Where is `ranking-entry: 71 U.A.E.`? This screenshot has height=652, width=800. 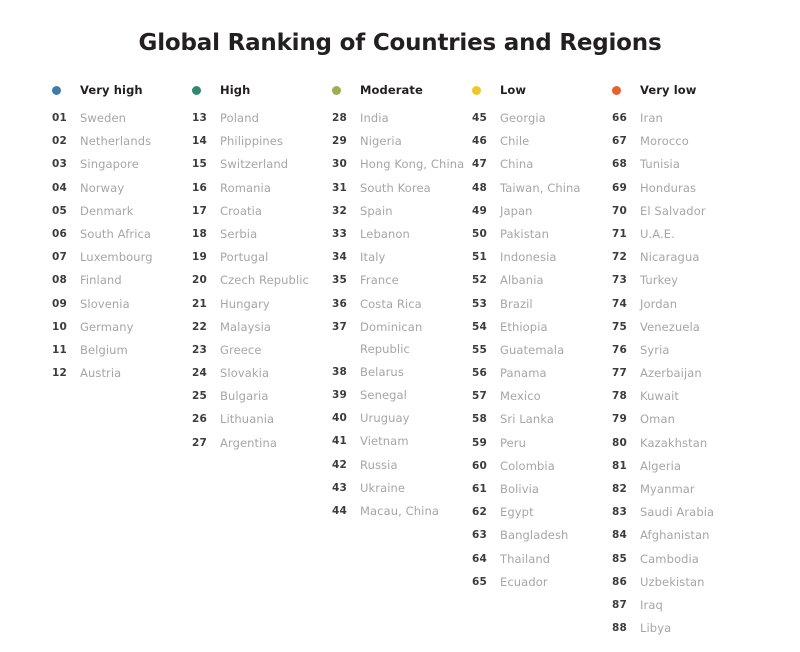 ranking-entry: 71 U.A.E. is located at coordinates (682, 234).